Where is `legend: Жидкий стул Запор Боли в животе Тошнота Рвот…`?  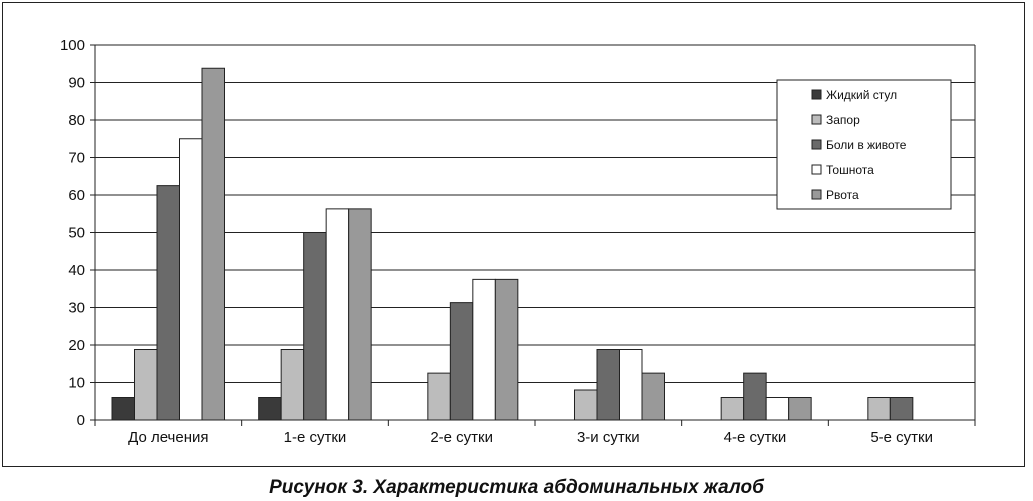
legend: Жидкий стул Запор Боли в животе Тошнота Рвот… is located at coordinates (864, 144).